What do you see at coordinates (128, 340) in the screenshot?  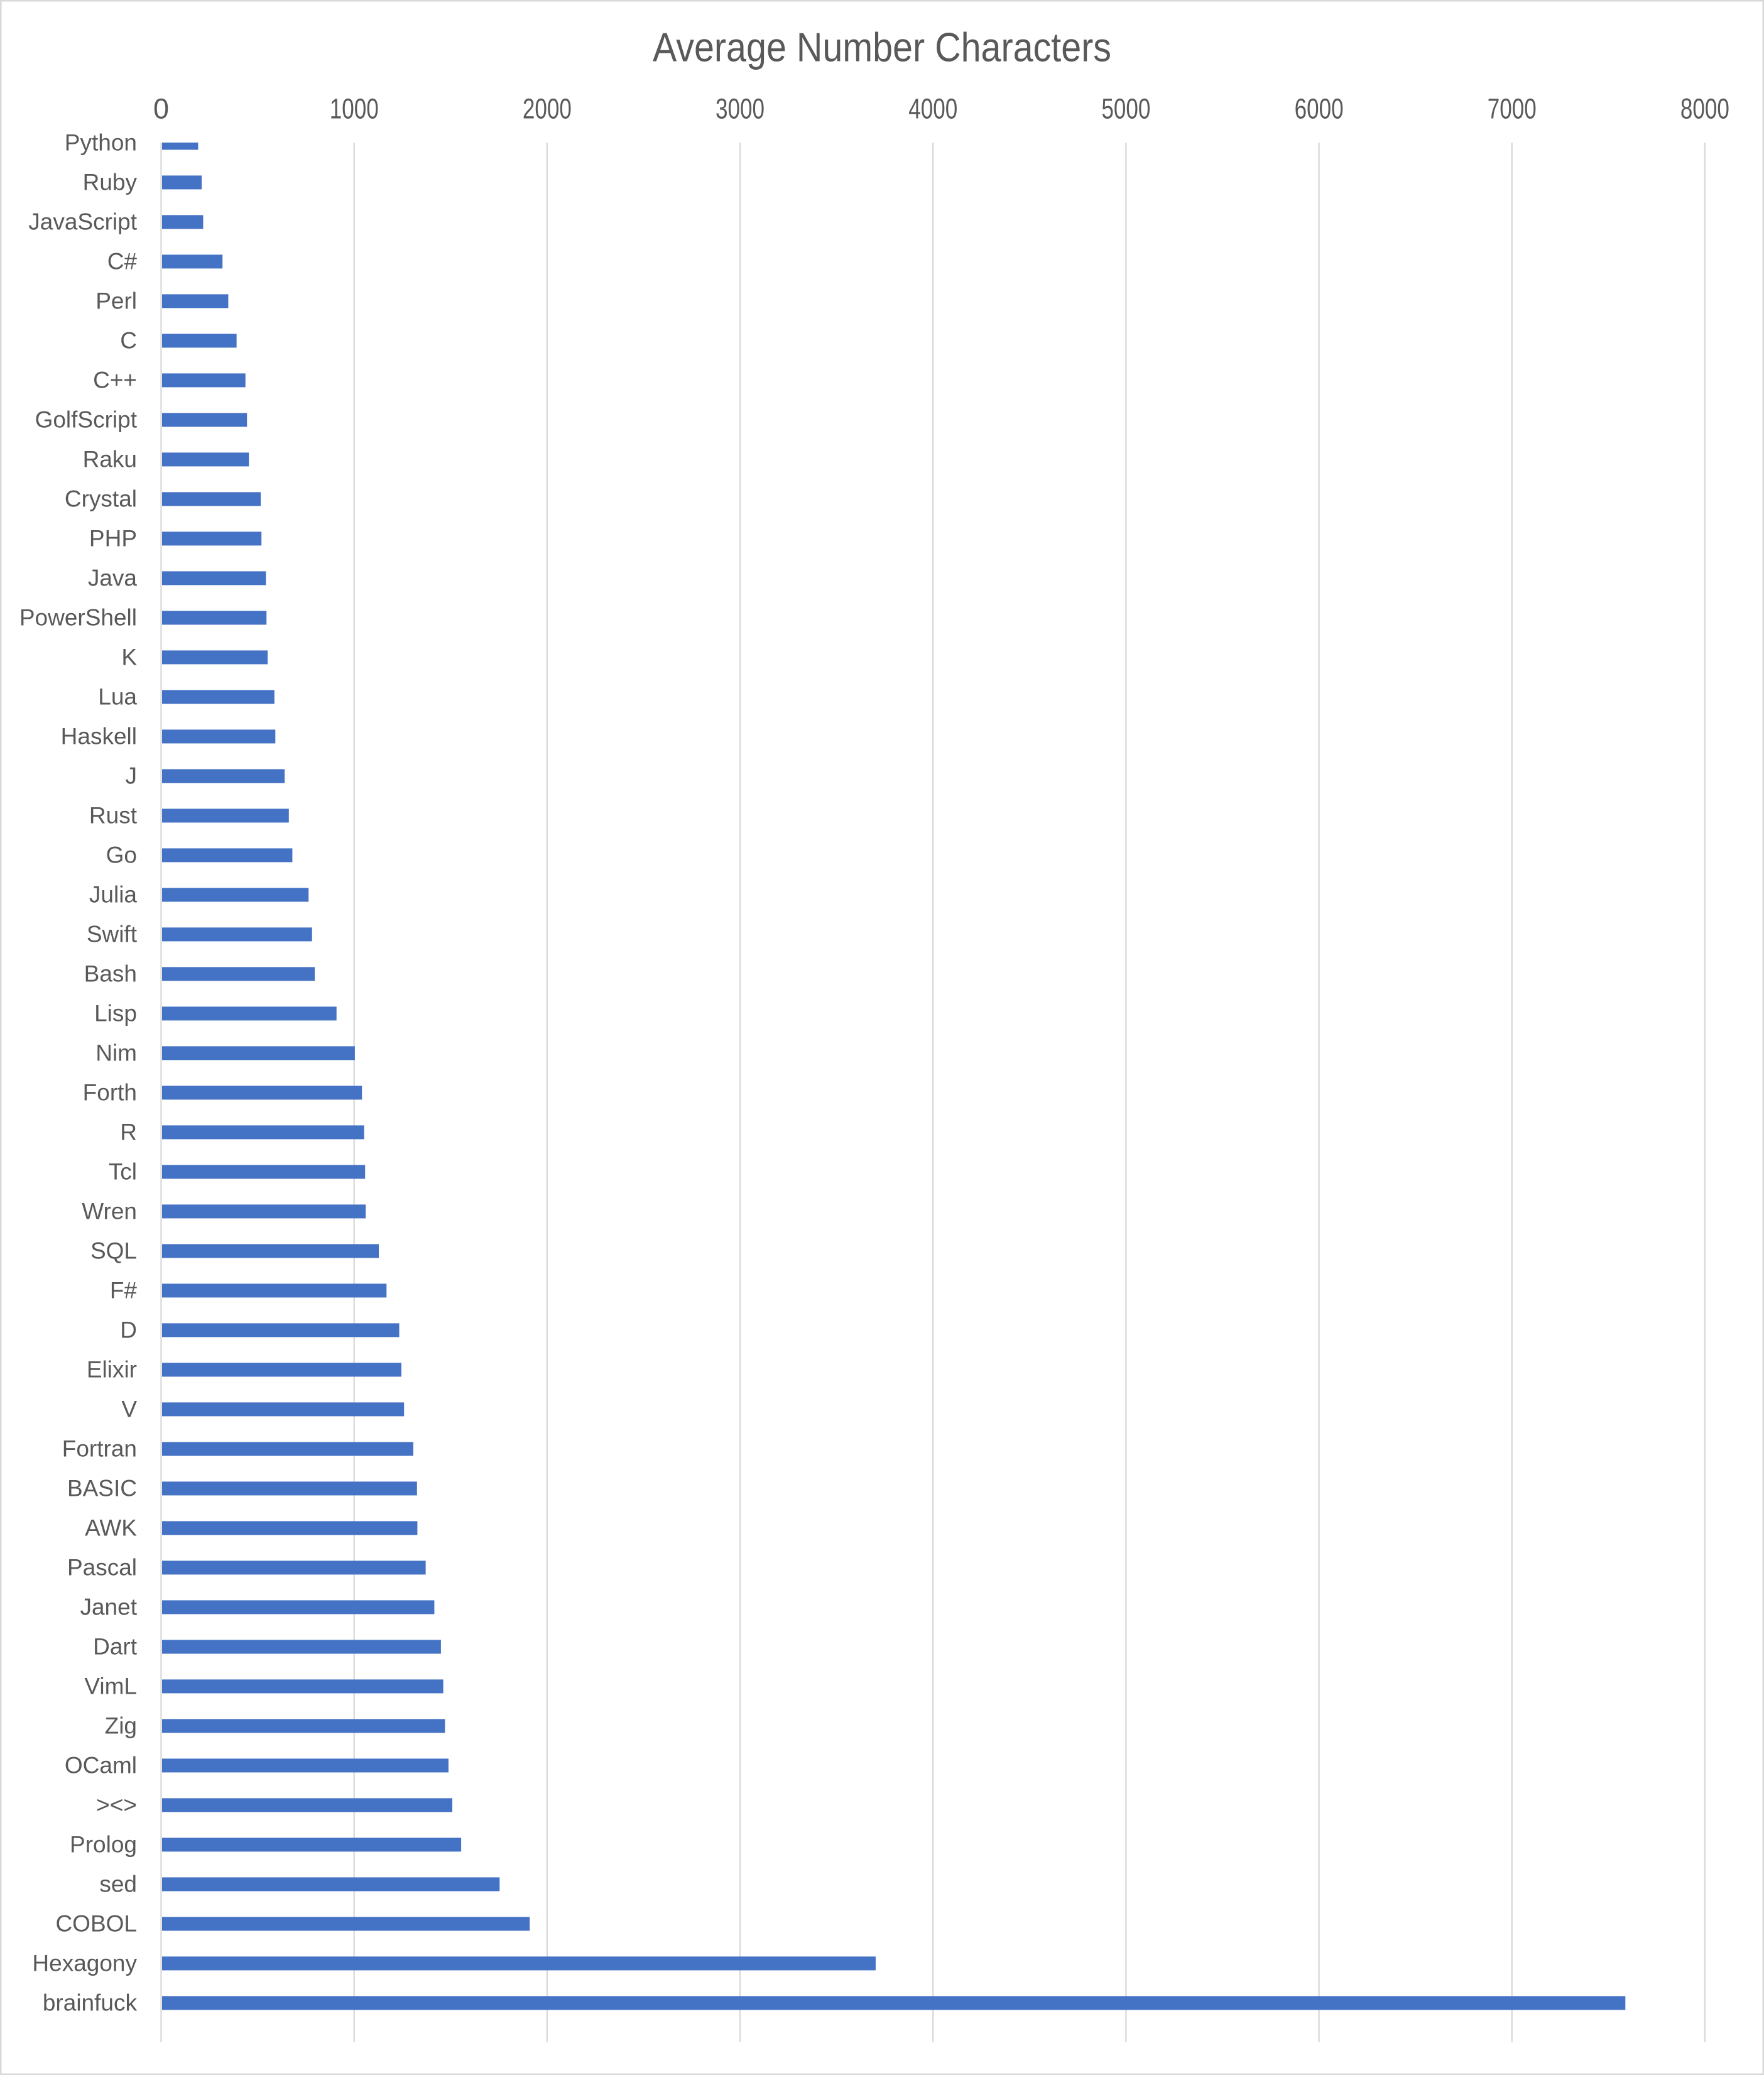 I see `svg-text: C` at bounding box center [128, 340].